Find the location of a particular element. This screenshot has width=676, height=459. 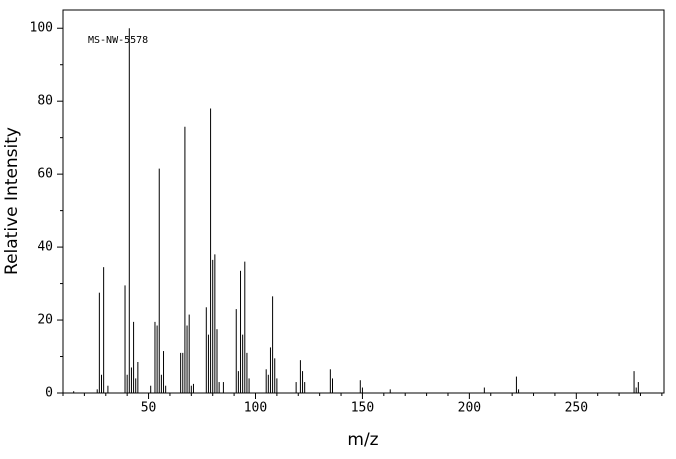

y-tick-label: 100 is located at coordinates (41, 28).